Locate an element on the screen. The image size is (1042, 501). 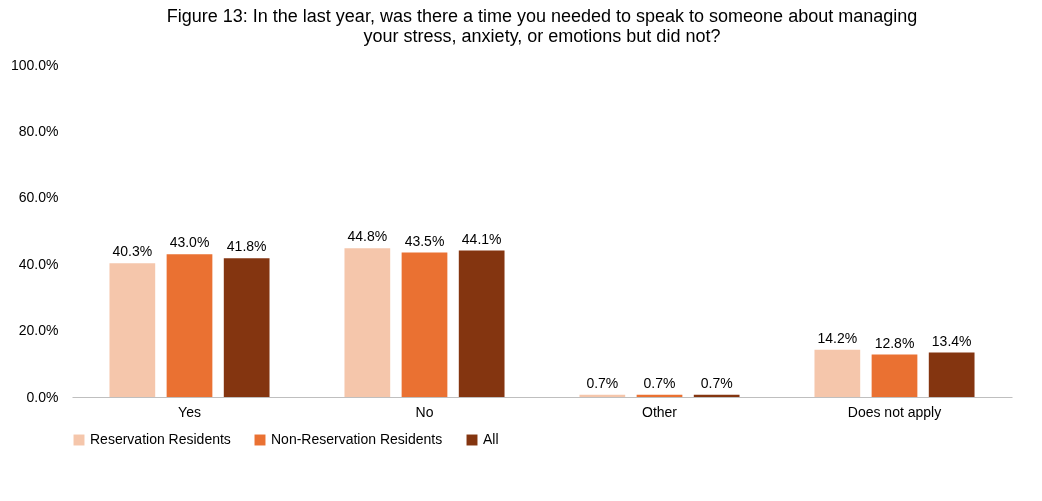
y-tick-label: 20.0% is located at coordinates (38, 330).